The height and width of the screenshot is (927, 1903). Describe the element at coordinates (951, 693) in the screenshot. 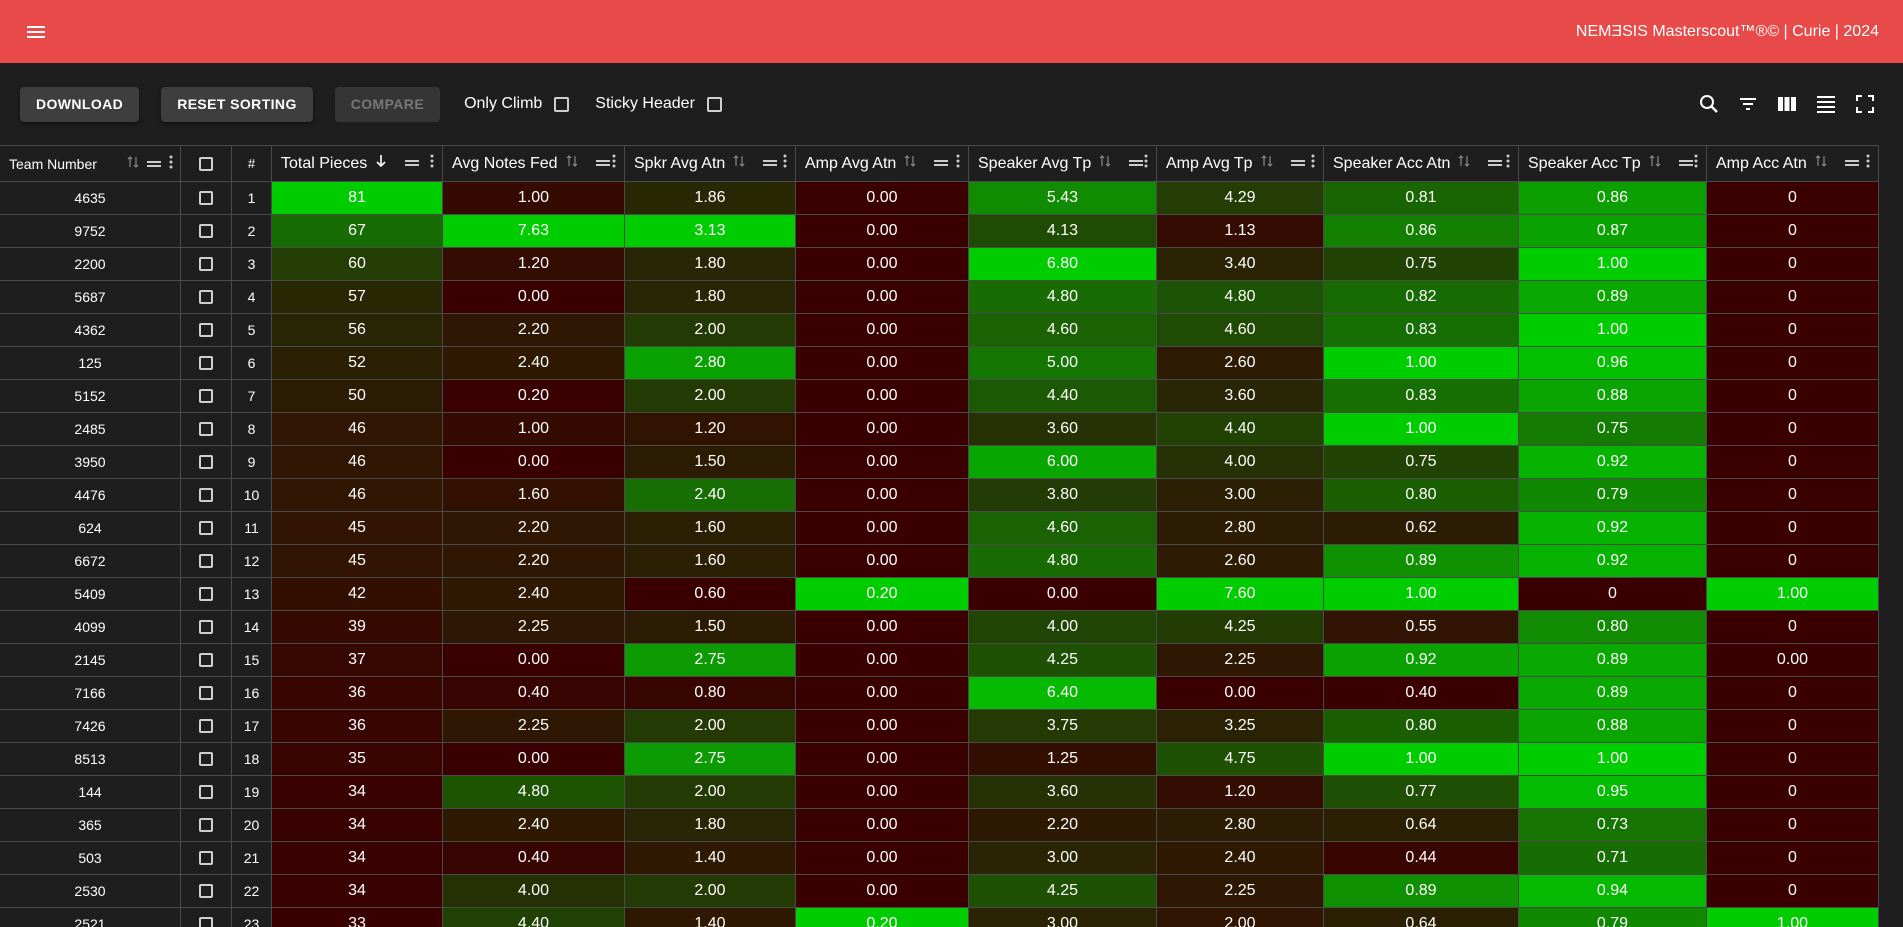

I see `table-row: 7166 16 36 0.40 0.80 0.00 6.40 0.00 0.40 0.89 0` at that location.